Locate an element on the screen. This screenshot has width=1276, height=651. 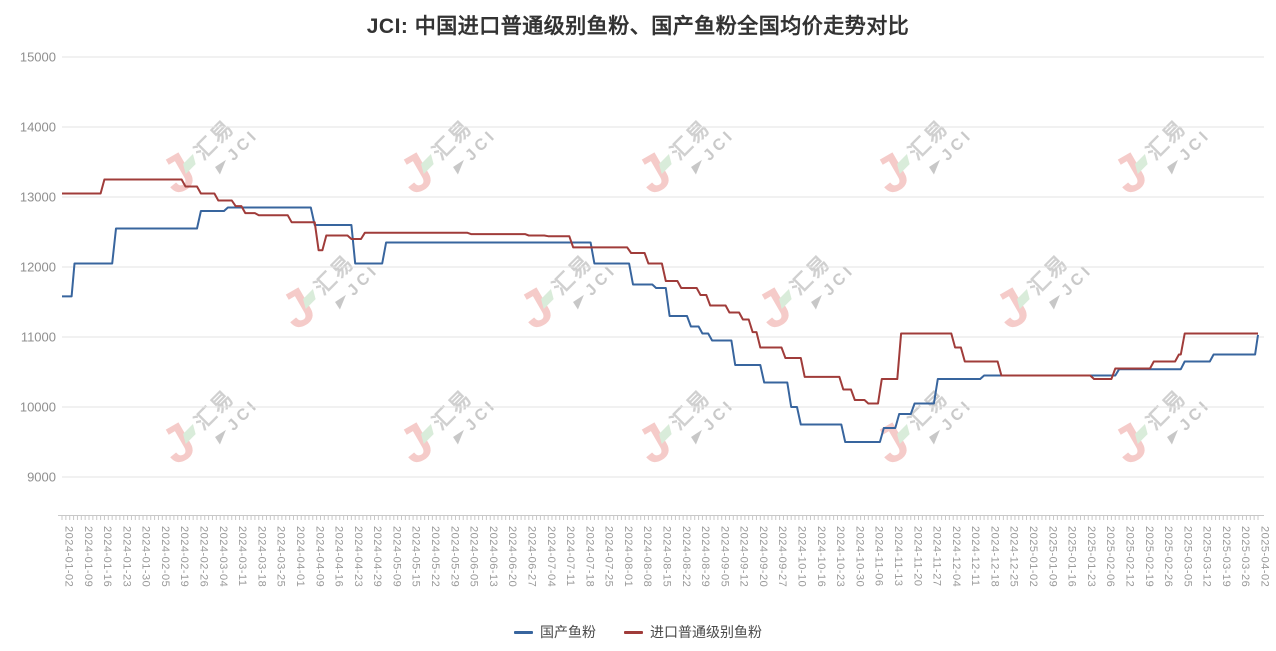
x-axis-date-label: 2024-11-27 is located at coordinates (937, 556).